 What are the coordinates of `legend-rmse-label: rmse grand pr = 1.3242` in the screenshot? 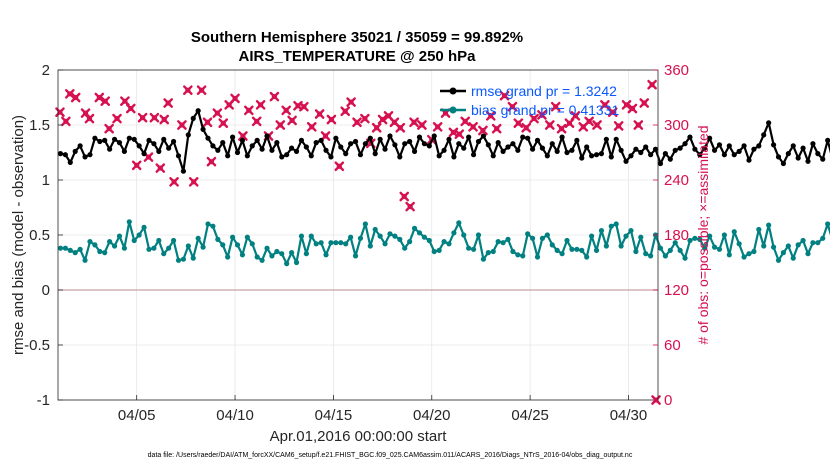 It's located at (544, 91).